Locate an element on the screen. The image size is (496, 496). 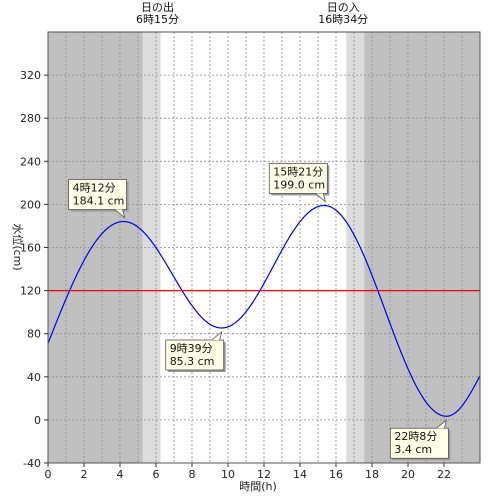
y-tick-label: 200 is located at coordinates (30, 204).